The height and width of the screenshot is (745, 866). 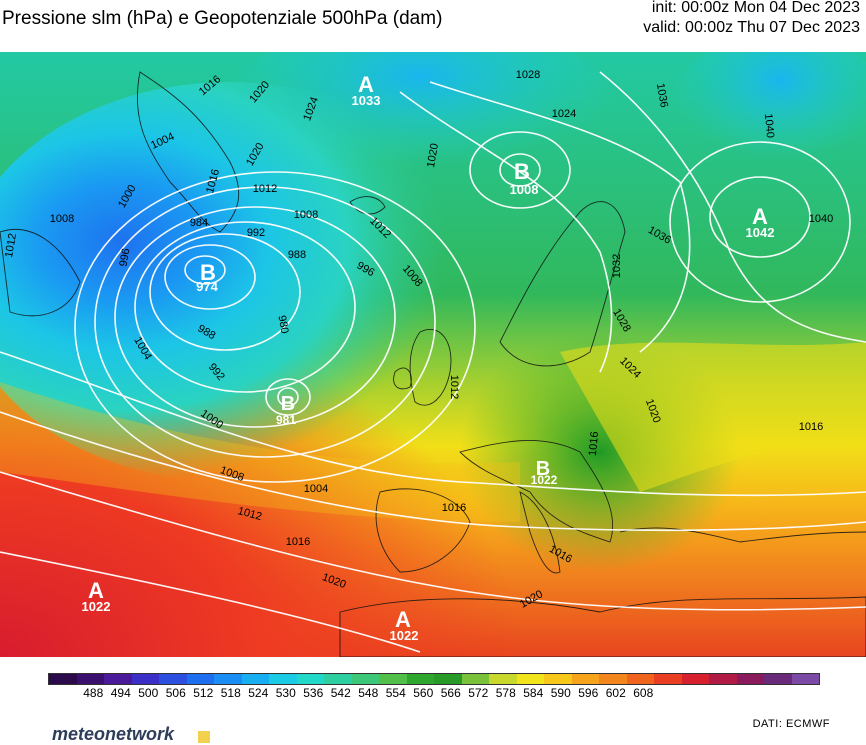 I want to click on isobar-label: 980, so click(x=282, y=324).